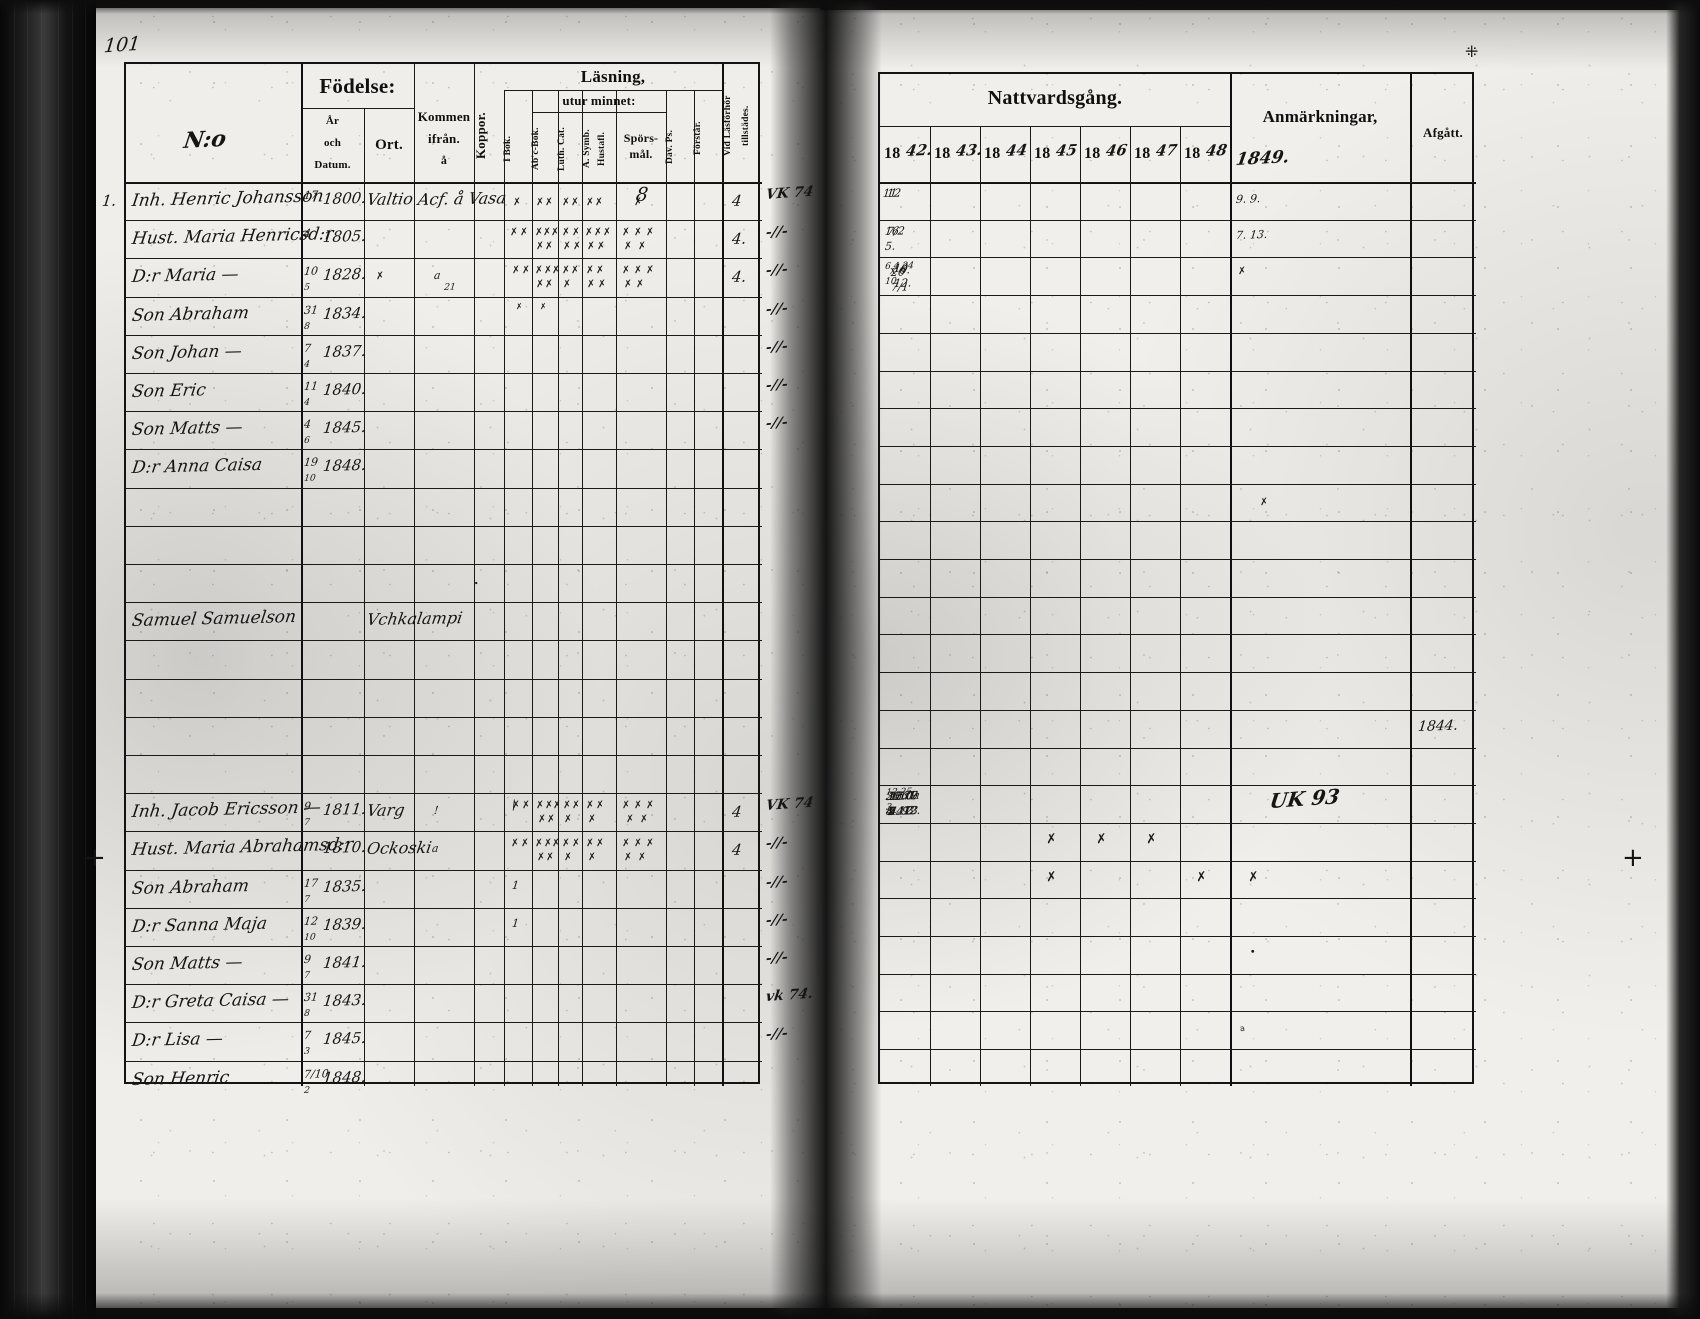 This screenshot has width=1700, height=1319. I want to click on row-birth-month: 8, so click(307, 1014).